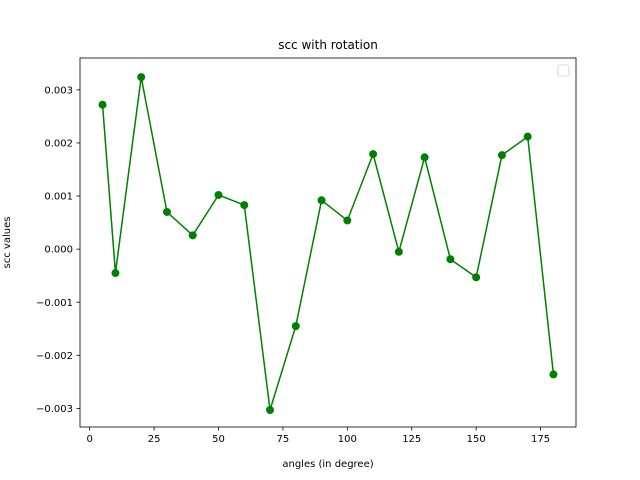  I want to click on x-tick-label: 0, so click(89, 439).